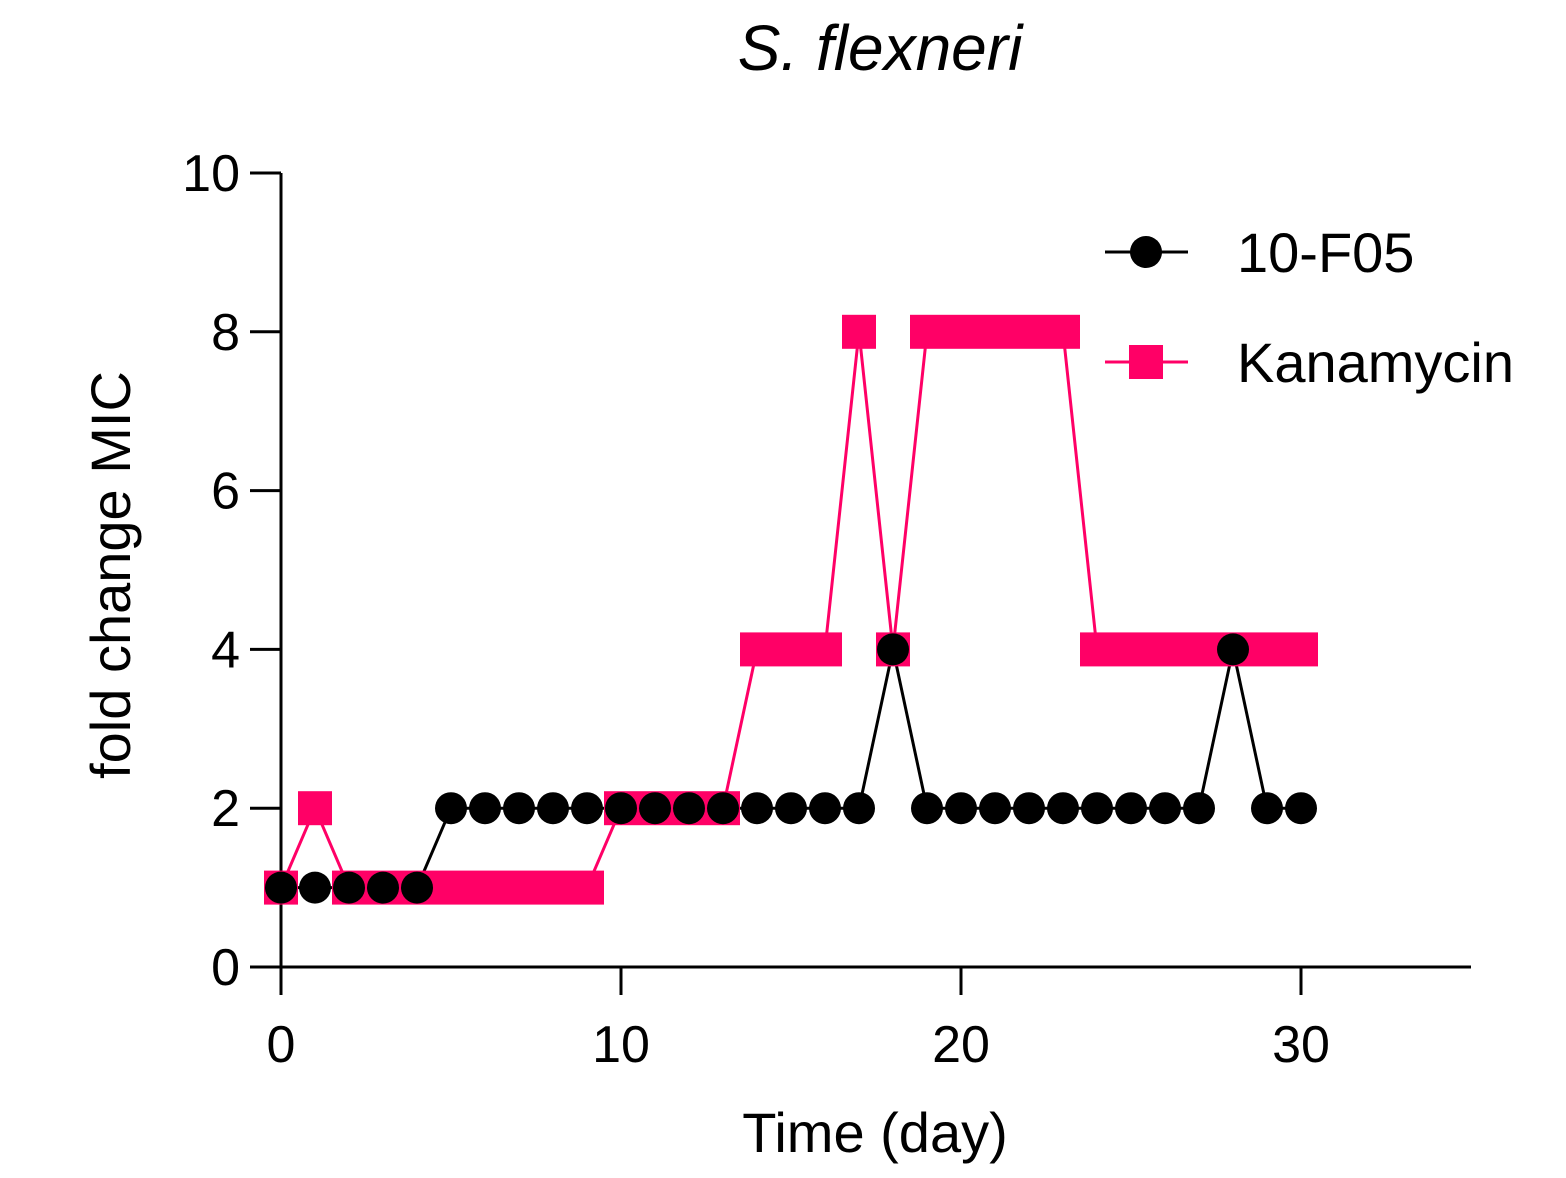  Describe the element at coordinates (1375, 362) in the screenshot. I see `legend-label-1: Kanamycin` at that location.